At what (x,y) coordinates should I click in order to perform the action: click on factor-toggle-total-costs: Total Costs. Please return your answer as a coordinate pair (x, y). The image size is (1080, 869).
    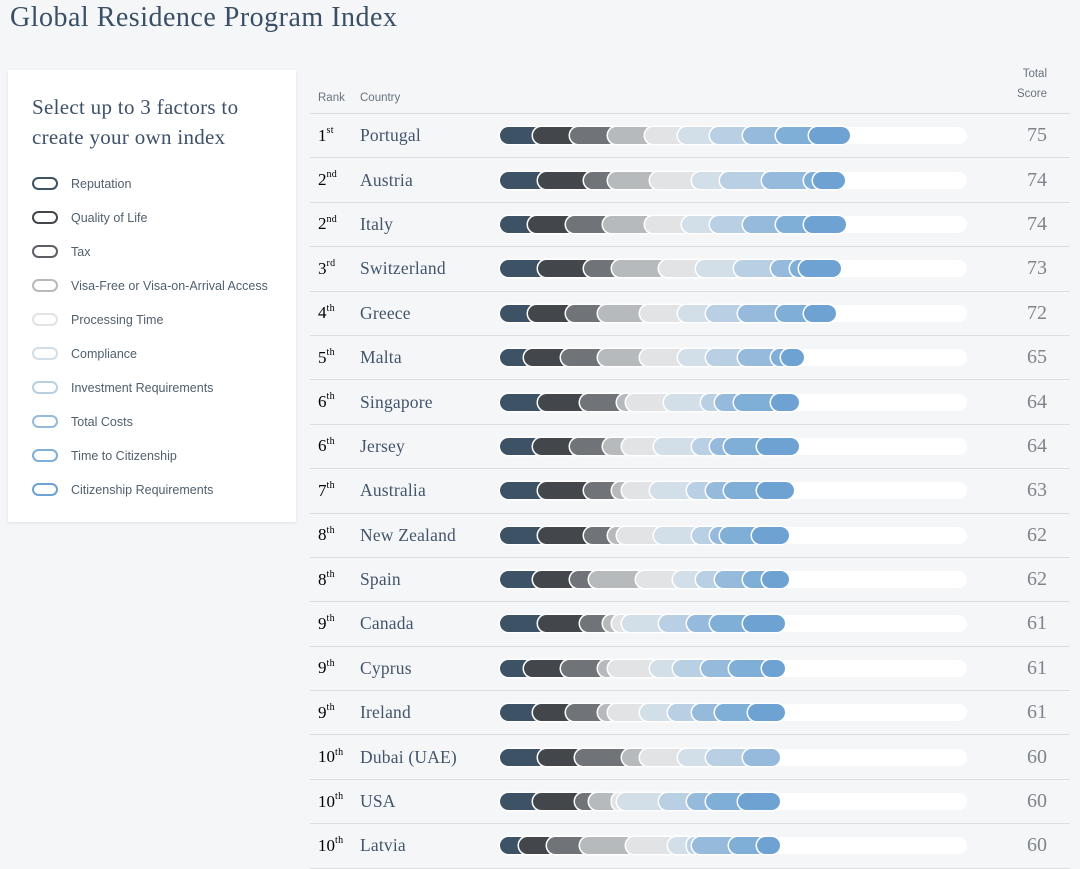
    Looking at the image, I should click on (152, 422).